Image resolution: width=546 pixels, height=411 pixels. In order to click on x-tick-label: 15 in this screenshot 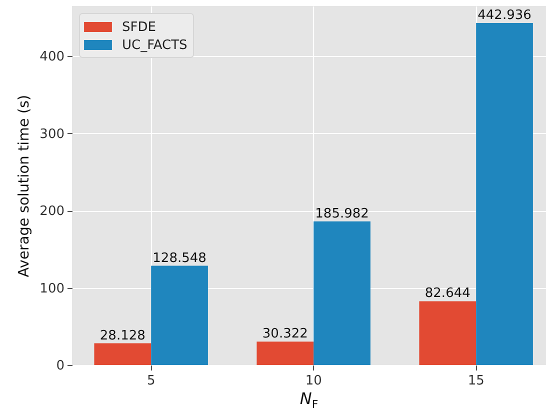, I will do `click(476, 381)`.